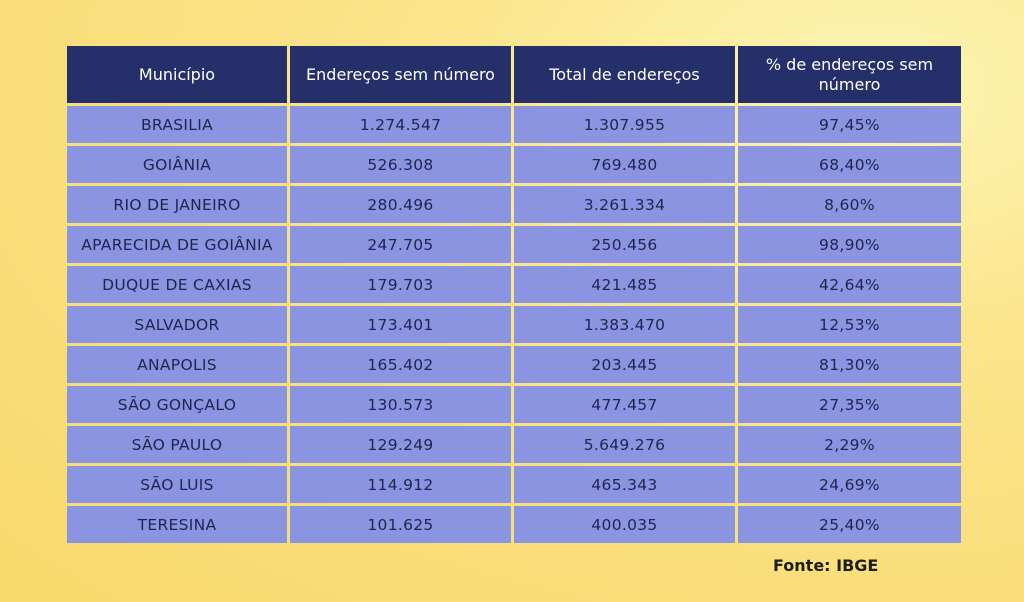 This screenshot has width=1024, height=602. I want to click on table-row: SÃO GONÇALO 130.573 477.457 27,35%, so click(514, 404).